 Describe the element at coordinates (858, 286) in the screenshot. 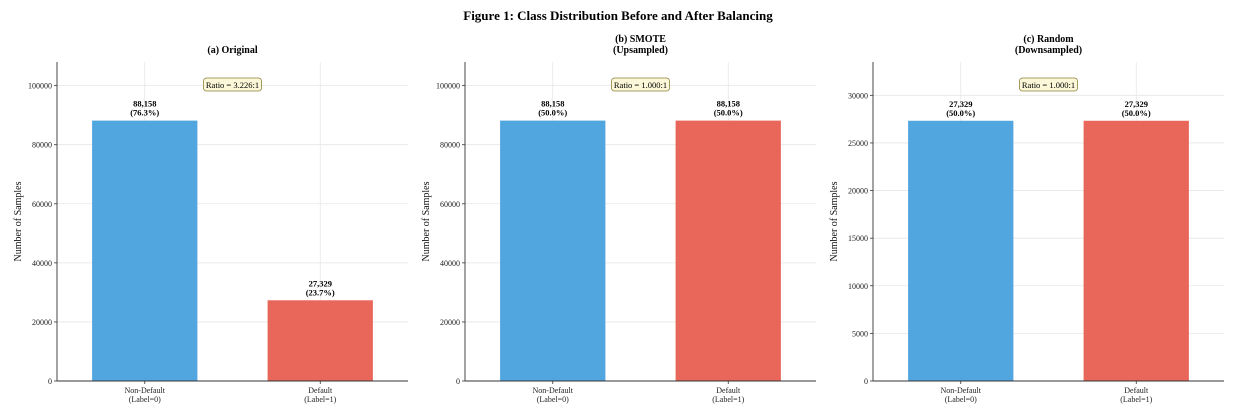

I see `y-tick-label: 10000` at that location.